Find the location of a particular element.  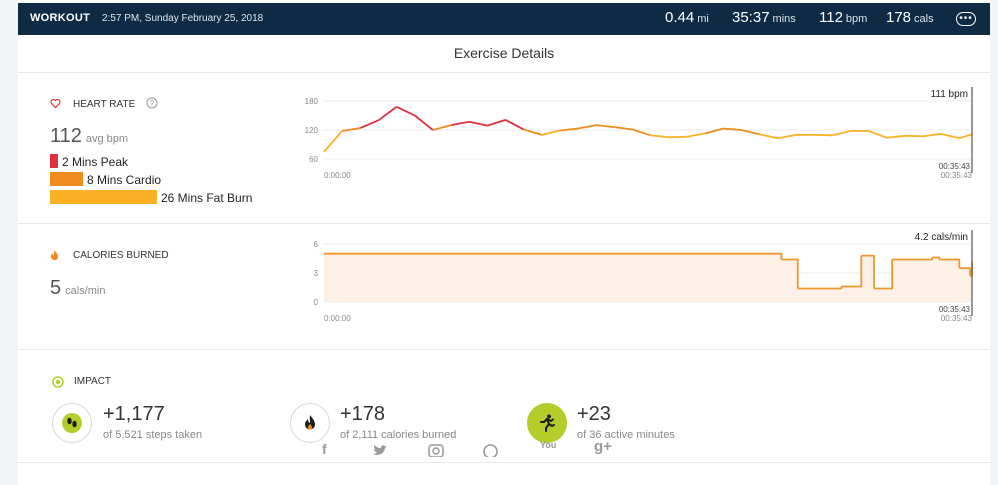

active-minutes-impact-badge is located at coordinates (547, 423).